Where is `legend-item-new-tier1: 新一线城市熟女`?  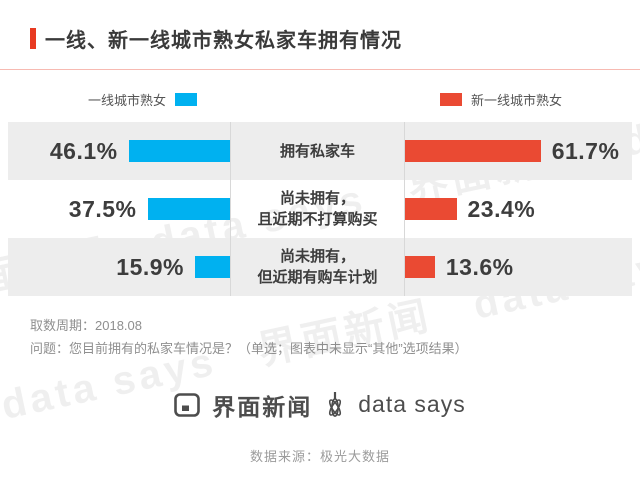
legend-item-new-tier1: 新一线城市熟女 is located at coordinates (500, 99).